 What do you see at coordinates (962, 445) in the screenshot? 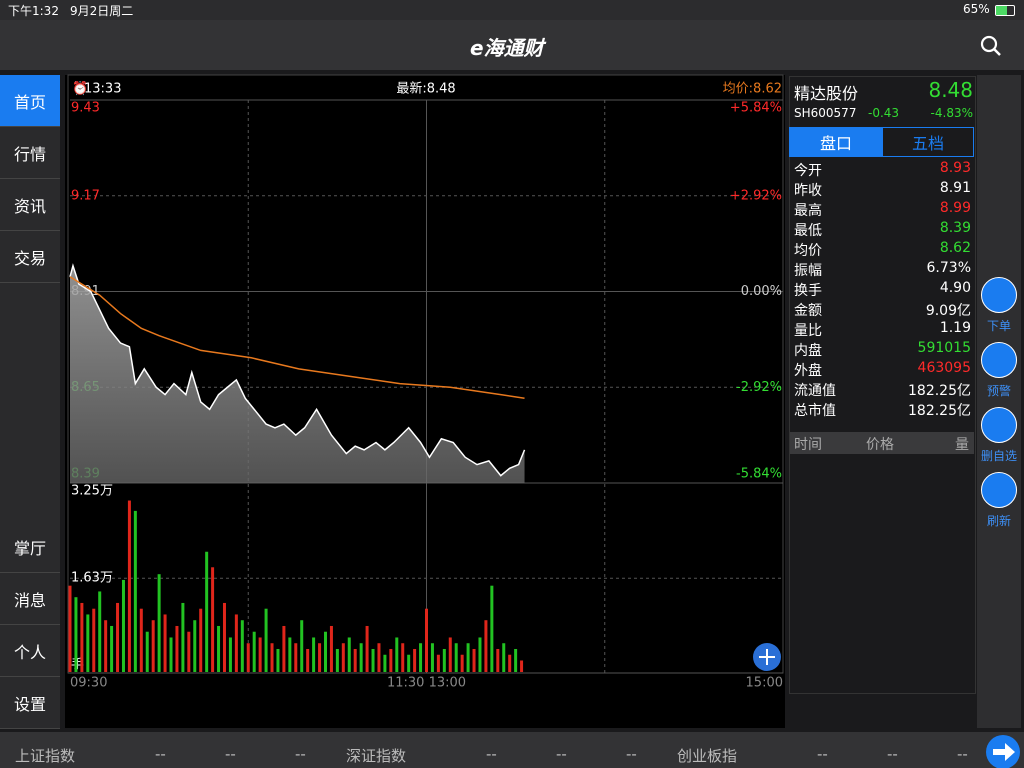
I see `trade-col: 量` at bounding box center [962, 445].